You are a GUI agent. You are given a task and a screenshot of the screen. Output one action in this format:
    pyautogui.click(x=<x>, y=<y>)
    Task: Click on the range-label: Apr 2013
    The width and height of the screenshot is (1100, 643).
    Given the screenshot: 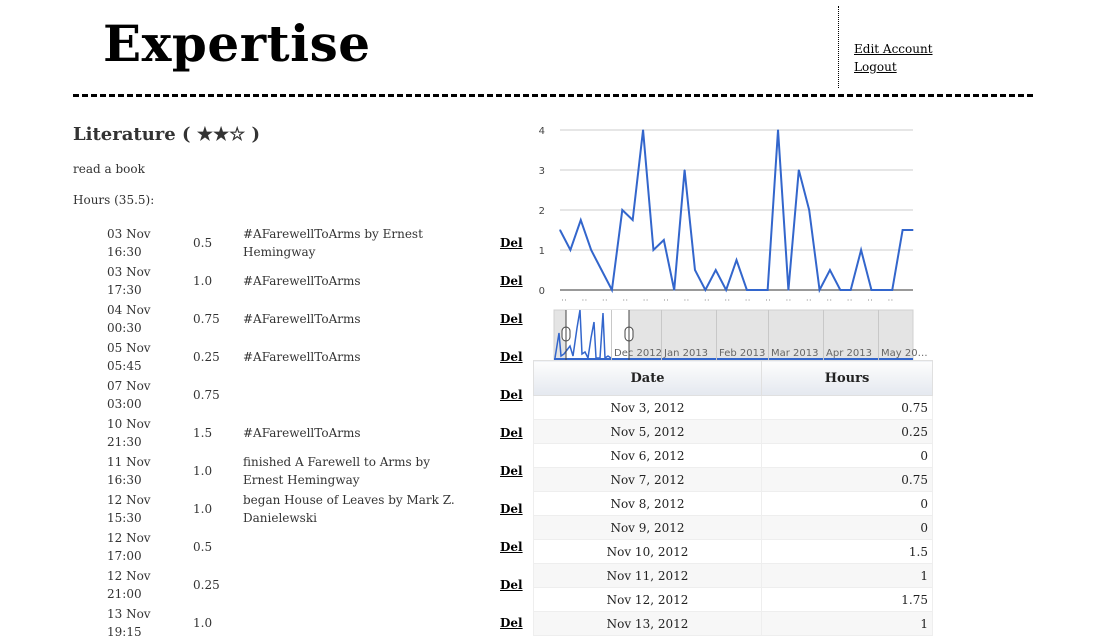 What is the action you would take?
    pyautogui.click(x=849, y=353)
    